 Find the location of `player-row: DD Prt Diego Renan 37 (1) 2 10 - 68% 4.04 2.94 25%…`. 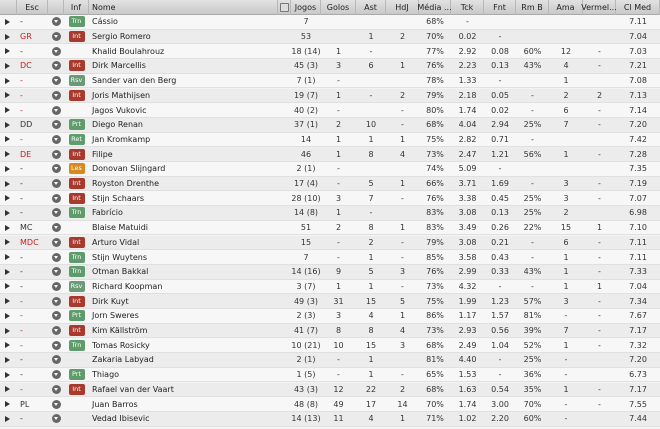

player-row: DD Prt Diego Renan 37 (1) 2 10 - 68% 4.04 2.94 25%… is located at coordinates (330, 125).